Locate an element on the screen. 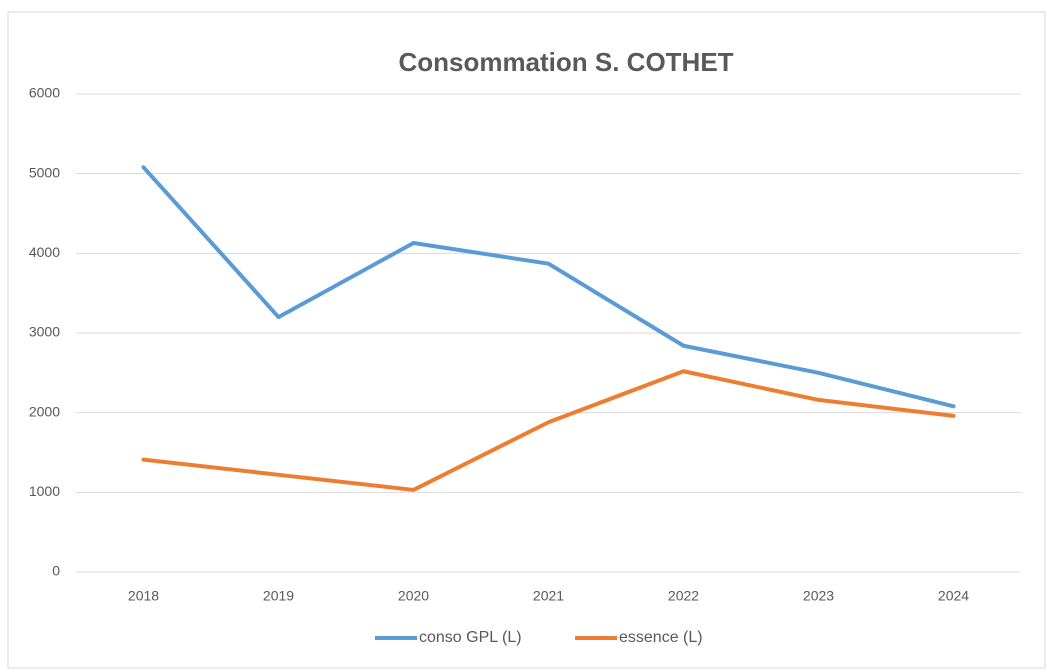  y-tick-label: 5000 is located at coordinates (44, 172).